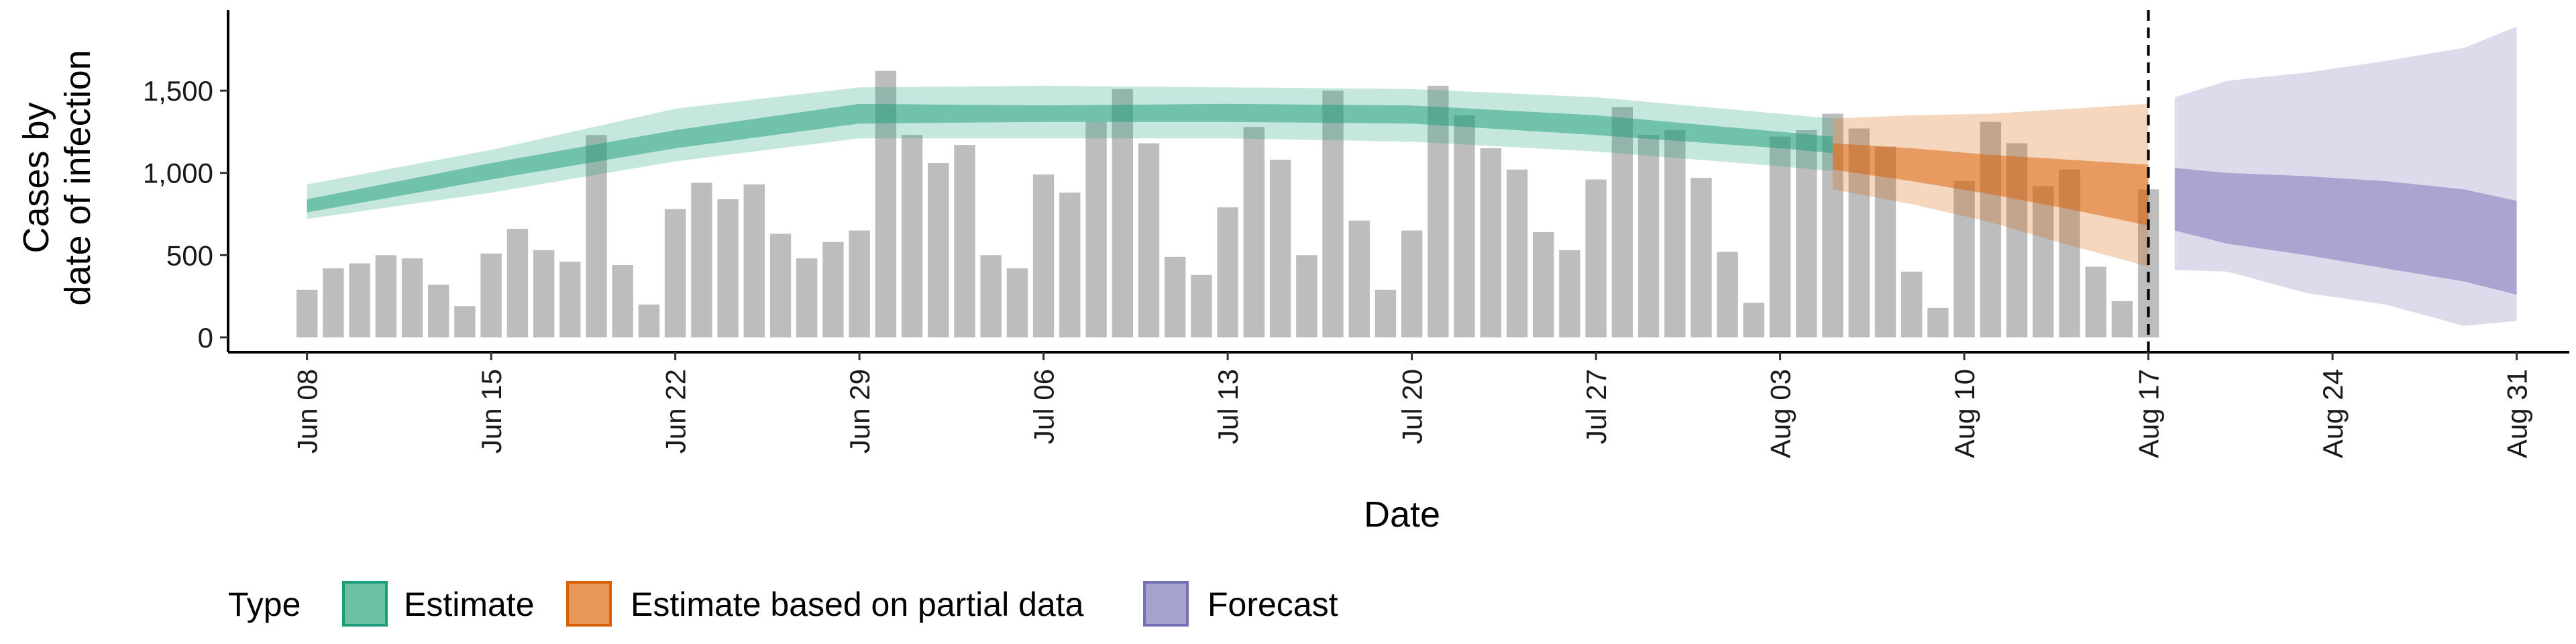 This screenshot has width=2576, height=644. Describe the element at coordinates (1228, 406) in the screenshot. I see `x-tick-label: Jul 13` at that location.